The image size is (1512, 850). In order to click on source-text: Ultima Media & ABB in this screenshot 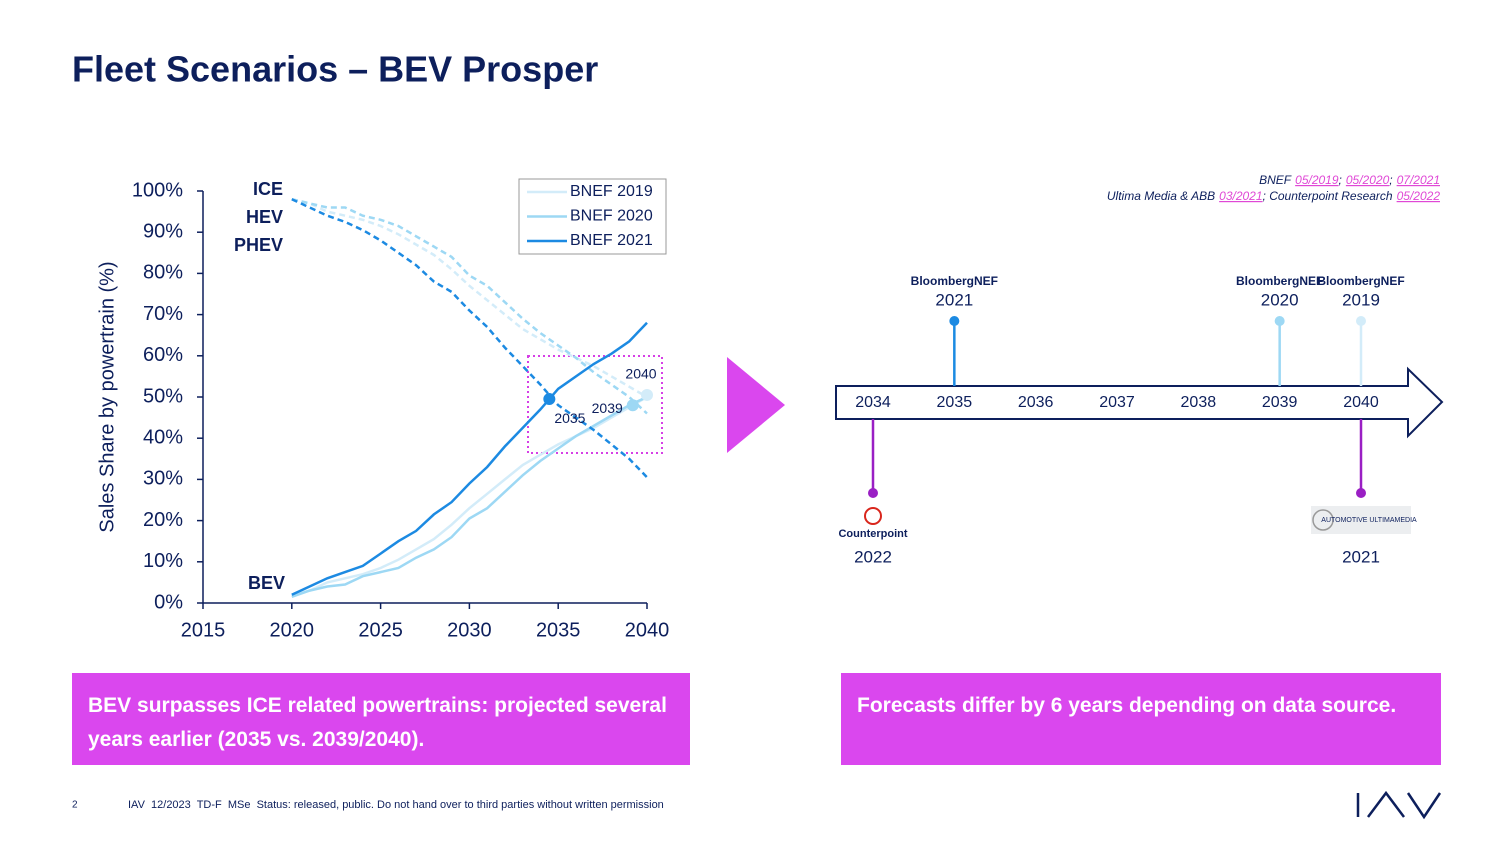, I will do `click(1161, 196)`.